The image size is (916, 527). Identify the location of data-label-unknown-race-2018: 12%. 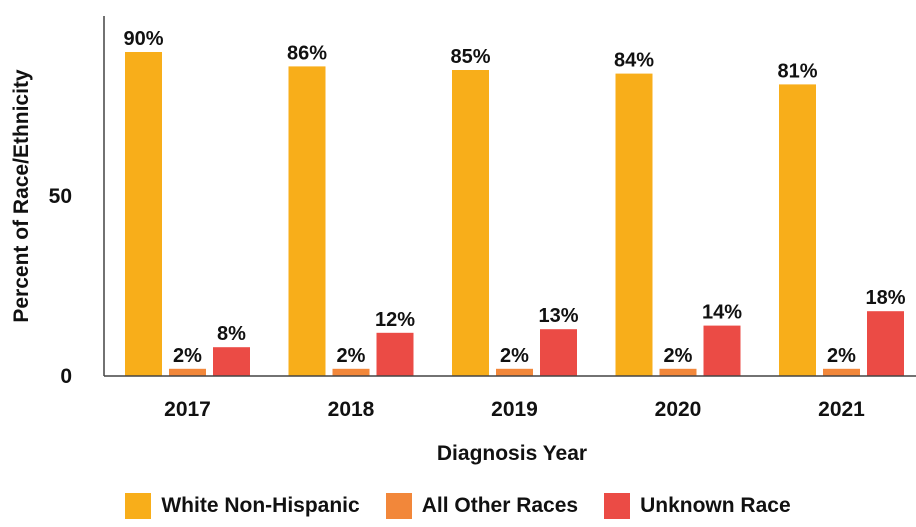
(395, 320).